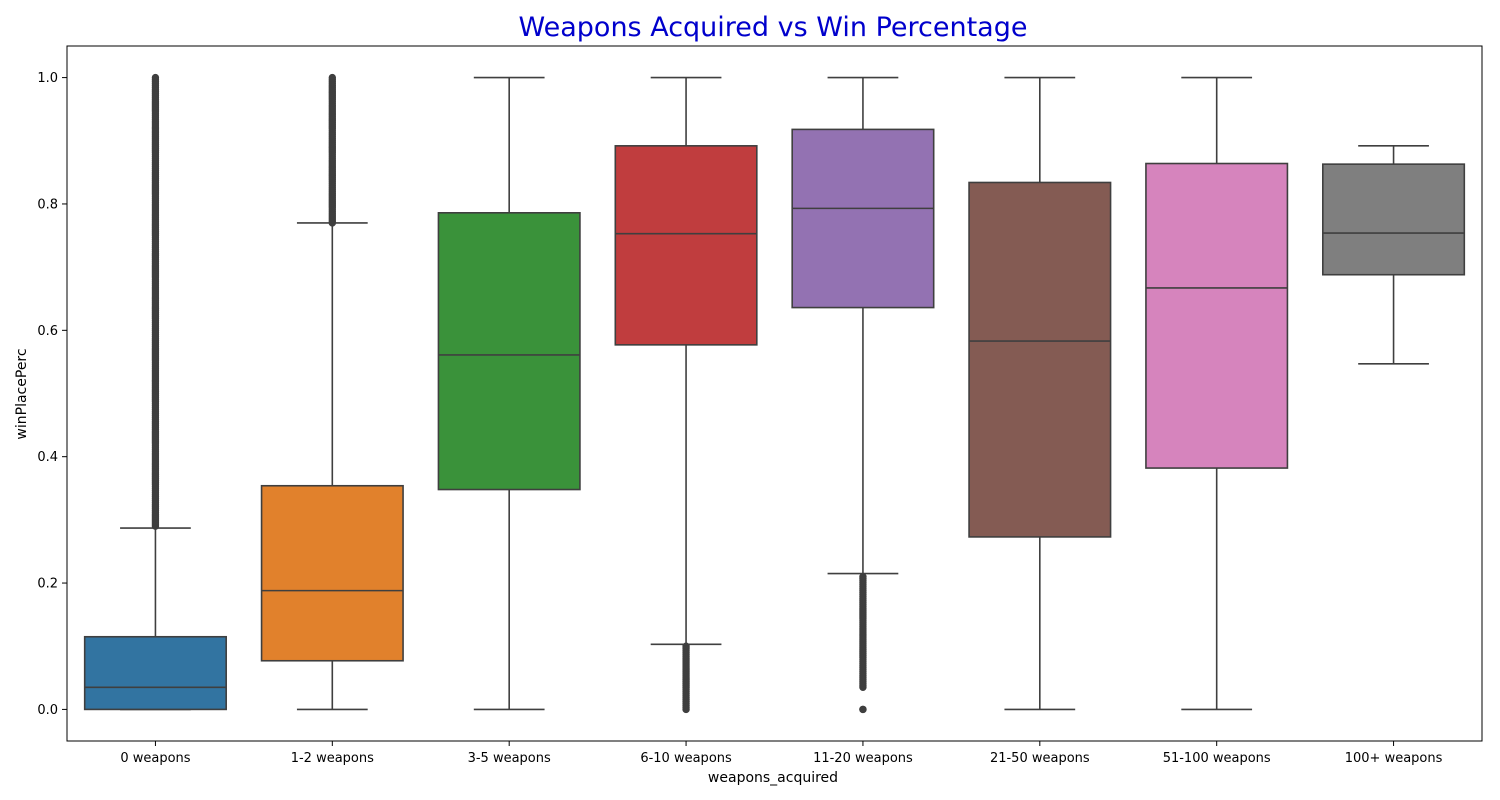 The width and height of the screenshot is (1500, 800). Describe the element at coordinates (773, 27) in the screenshot. I see `chart-title: Weapons Acquired vs Win Percentage` at that location.